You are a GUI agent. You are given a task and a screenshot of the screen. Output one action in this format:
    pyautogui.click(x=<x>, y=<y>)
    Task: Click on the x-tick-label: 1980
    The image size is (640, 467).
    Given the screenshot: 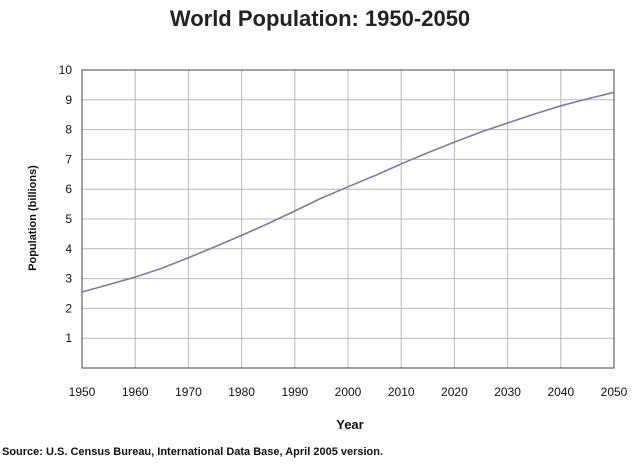 What is the action you would take?
    pyautogui.click(x=241, y=392)
    